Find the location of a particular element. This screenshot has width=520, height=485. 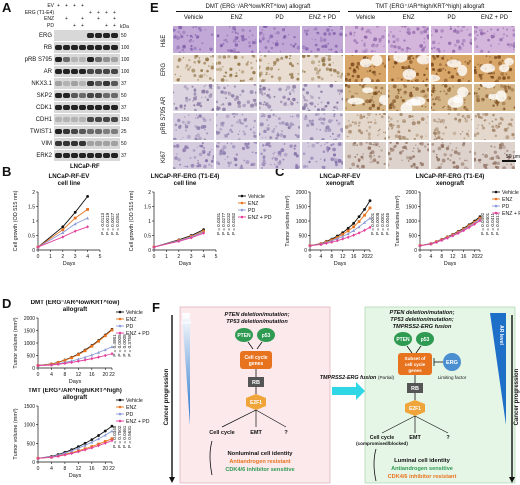

gene-oval is located at coordinates (425, 339).